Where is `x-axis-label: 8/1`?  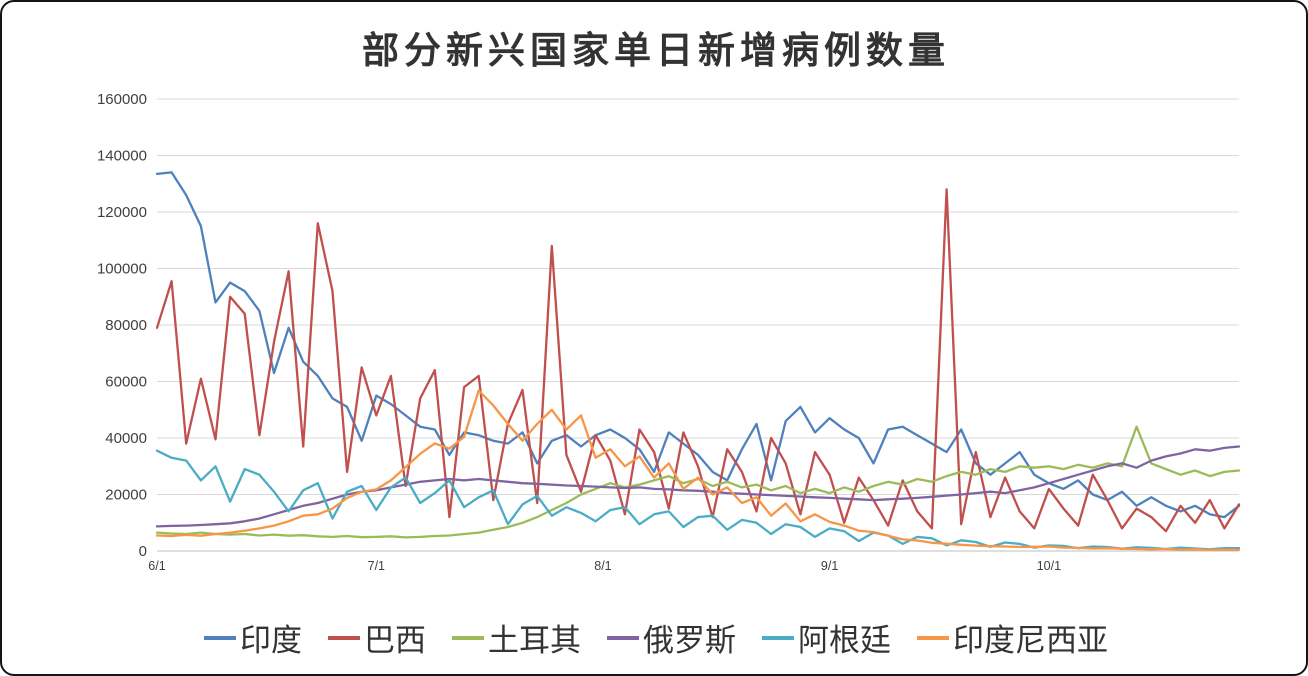 x-axis-label: 8/1 is located at coordinates (602, 566).